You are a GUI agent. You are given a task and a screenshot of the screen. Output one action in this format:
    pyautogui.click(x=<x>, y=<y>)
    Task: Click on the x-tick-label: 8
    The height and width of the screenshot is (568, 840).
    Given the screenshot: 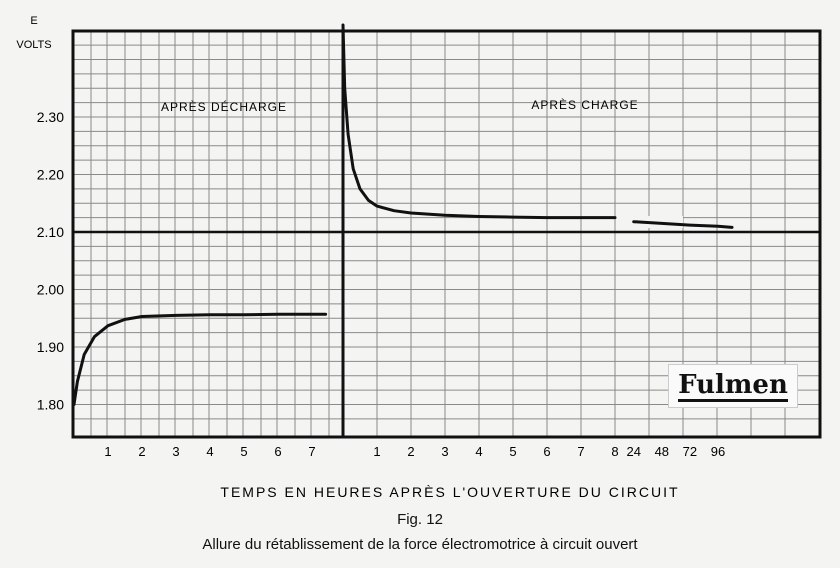 What is the action you would take?
    pyautogui.click(x=614, y=451)
    